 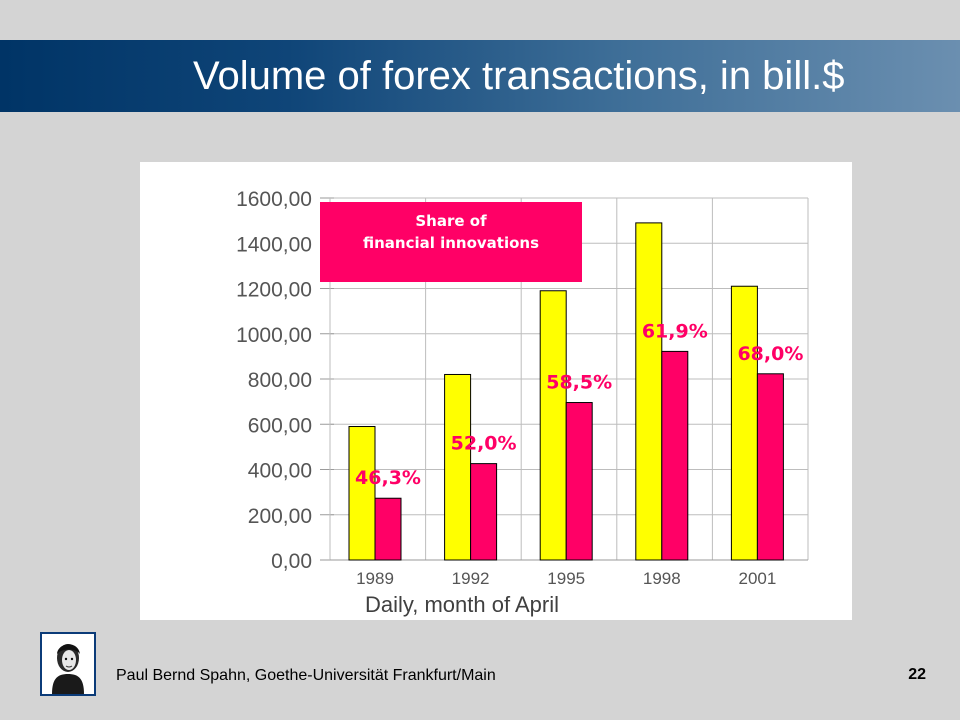 What do you see at coordinates (280, 380) in the screenshot?
I see `y-tick-label: 800,00` at bounding box center [280, 380].